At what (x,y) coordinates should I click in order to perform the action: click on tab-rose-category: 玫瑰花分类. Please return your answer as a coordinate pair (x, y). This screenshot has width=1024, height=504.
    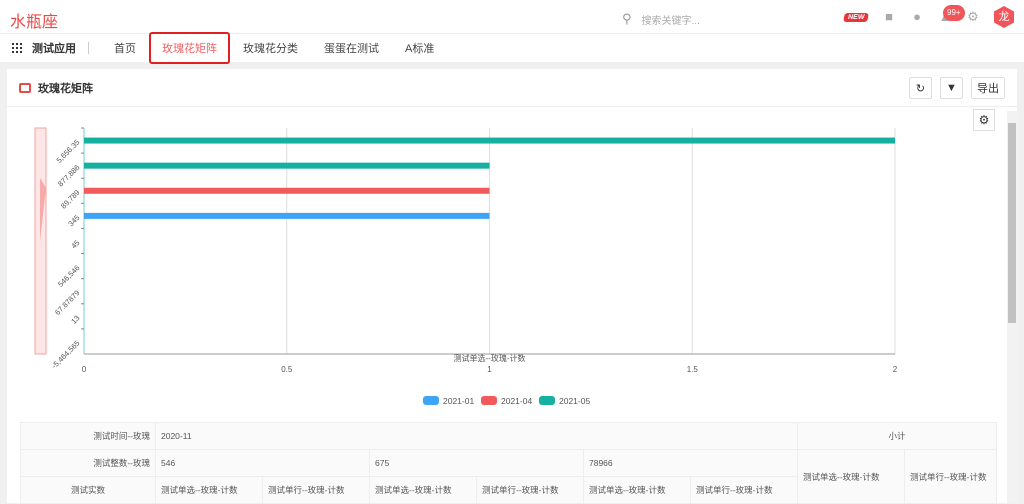
    Looking at the image, I should click on (270, 49).